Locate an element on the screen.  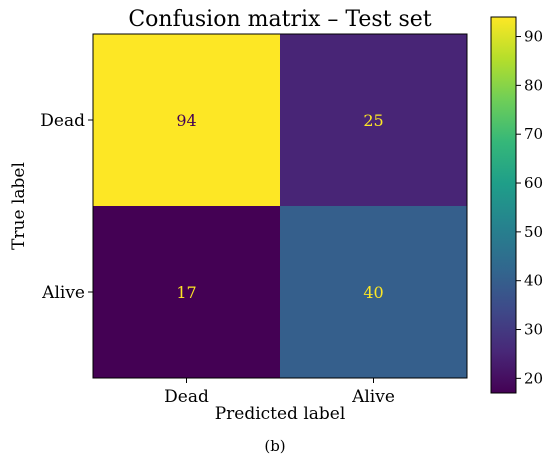
colorbar-tick-label: 20 is located at coordinates (533, 378).